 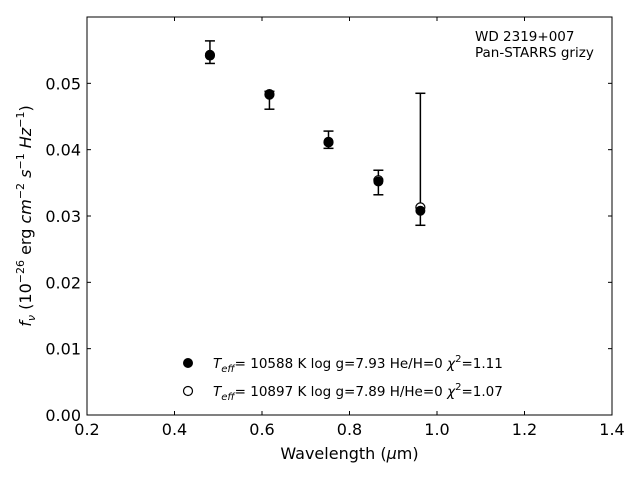 I want to click on x-tick-label: 0.8, so click(x=349, y=429).